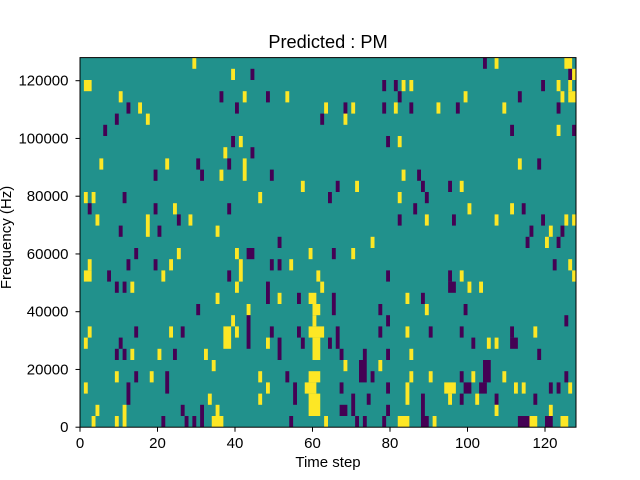  I want to click on svg-text: Frequency (Hz), so click(7, 237).